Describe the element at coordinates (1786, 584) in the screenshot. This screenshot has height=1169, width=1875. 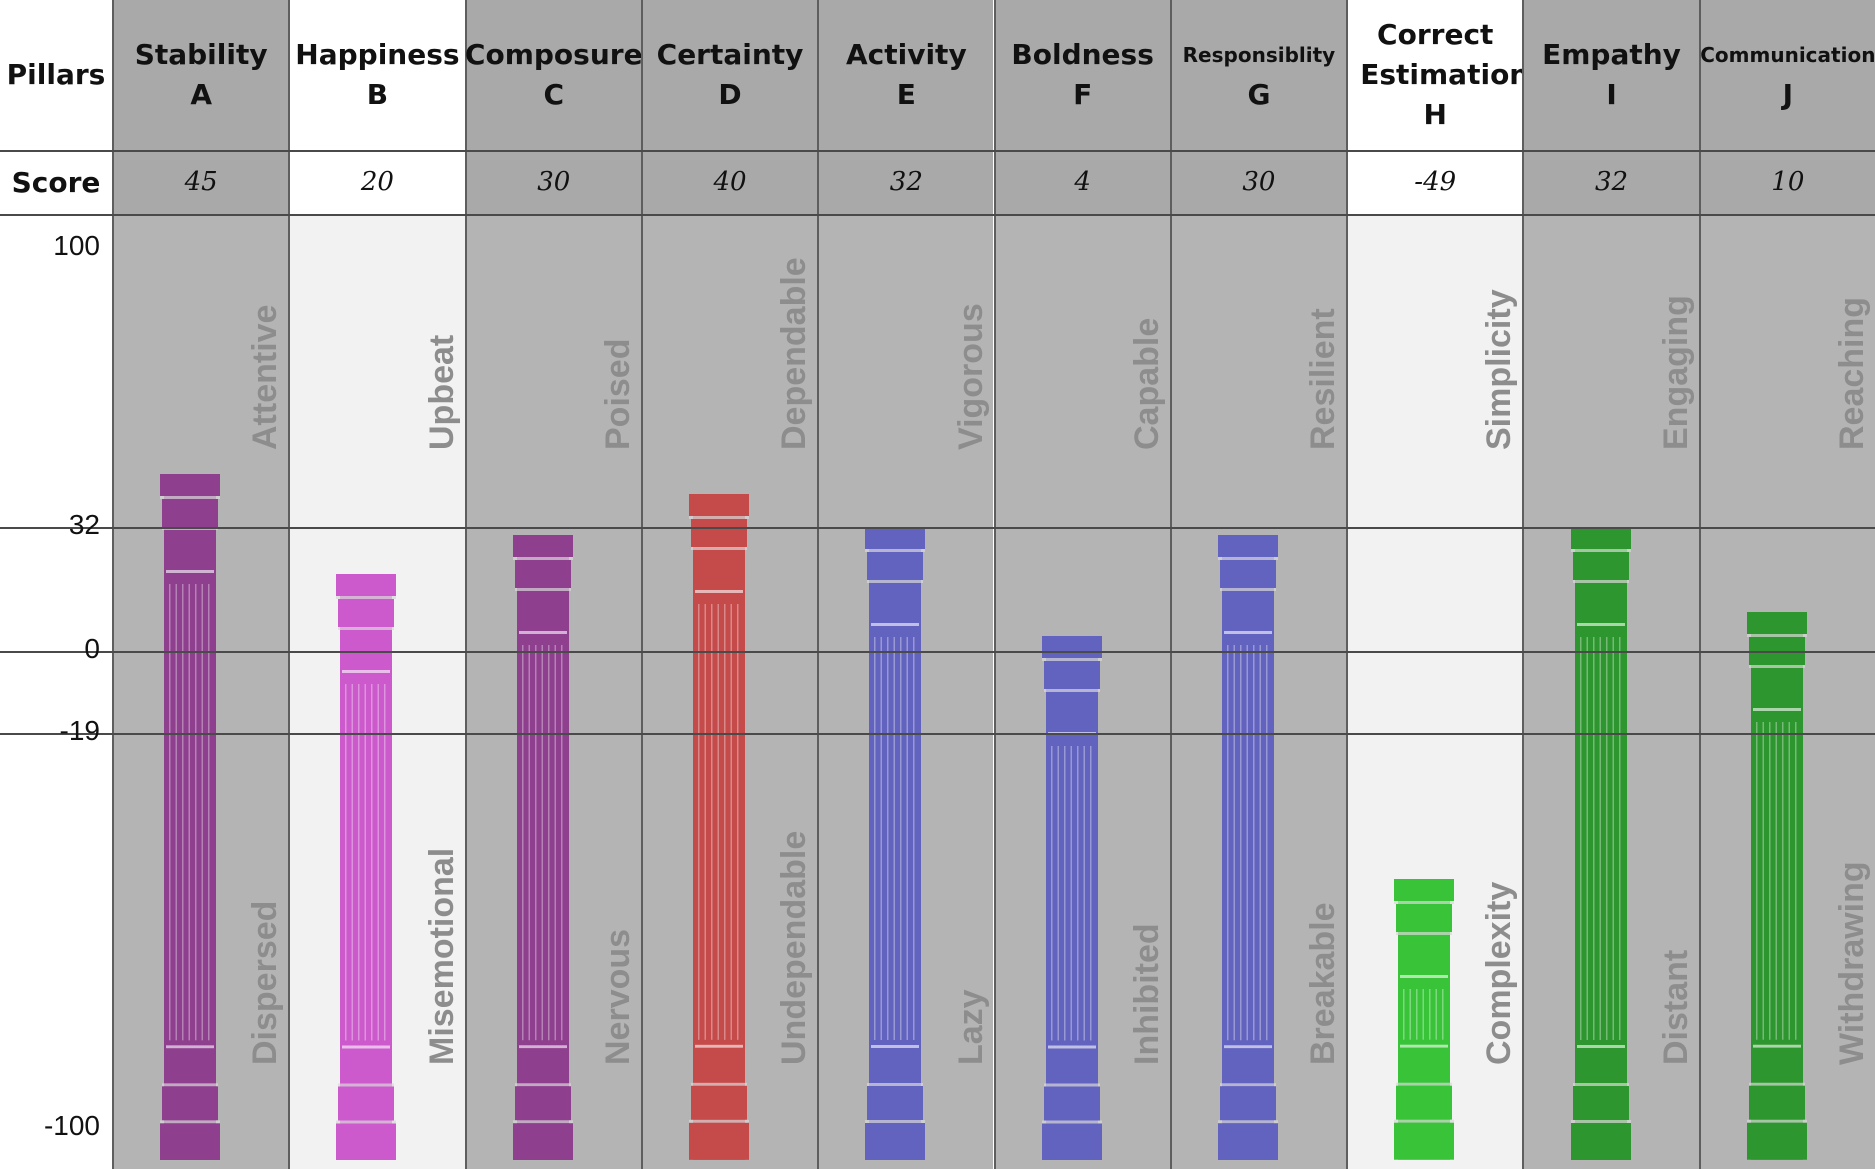
I see `pillar-column: Communication J 10` at that location.